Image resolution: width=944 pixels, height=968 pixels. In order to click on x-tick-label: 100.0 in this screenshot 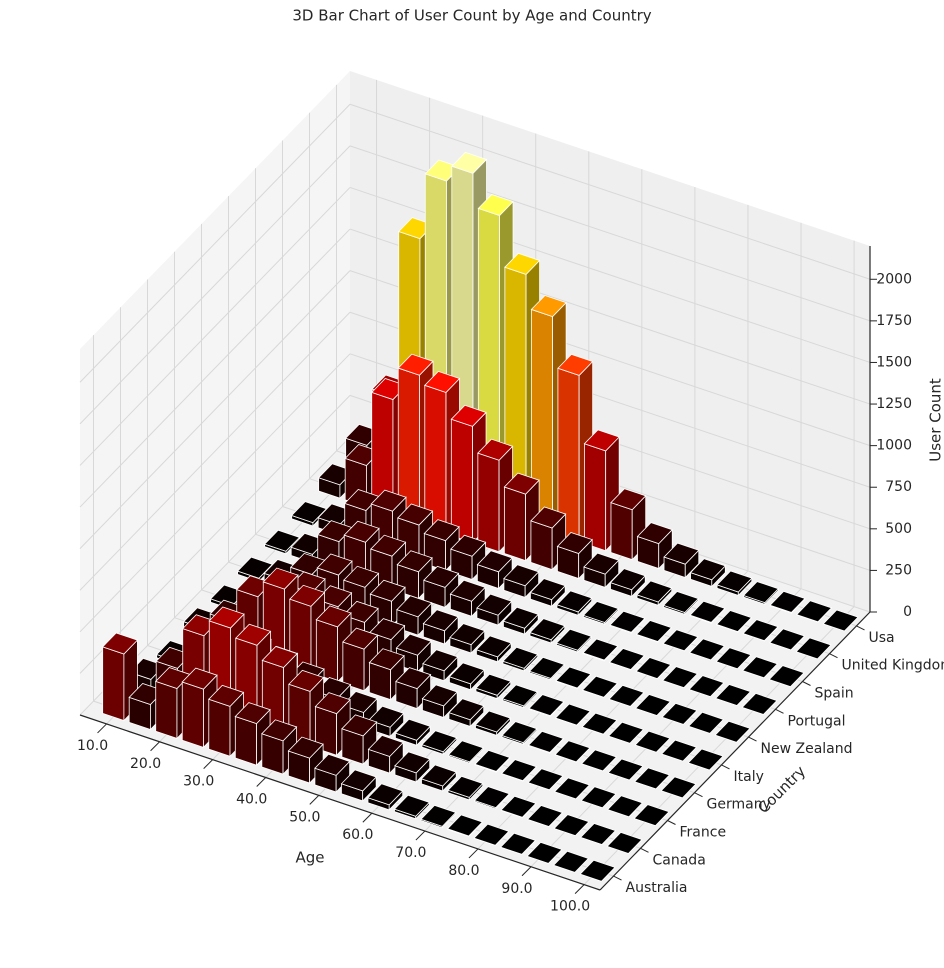, I will do `click(570, 907)`.